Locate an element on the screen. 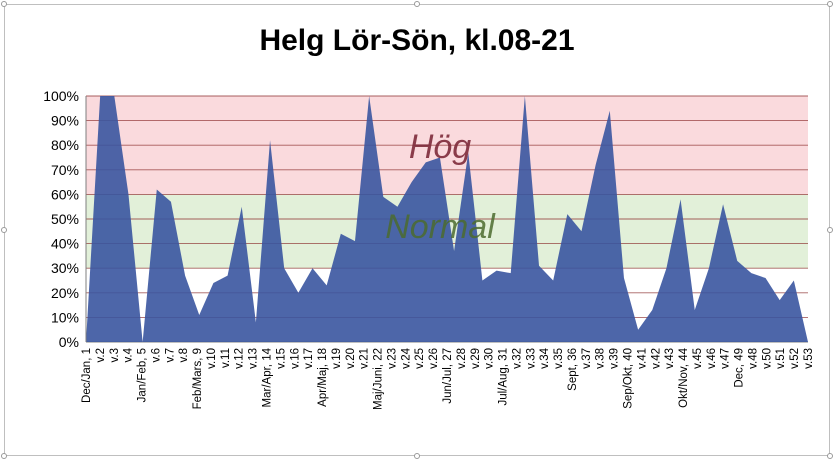  x-tick-label: Dec, 49 is located at coordinates (740, 368).